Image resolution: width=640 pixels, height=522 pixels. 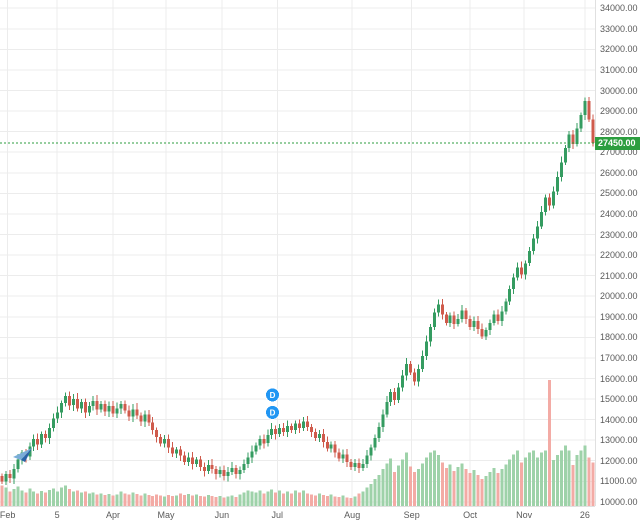 What do you see at coordinates (619, 378) in the screenshot?
I see `price-tick-label: 16000.00` at bounding box center [619, 378].